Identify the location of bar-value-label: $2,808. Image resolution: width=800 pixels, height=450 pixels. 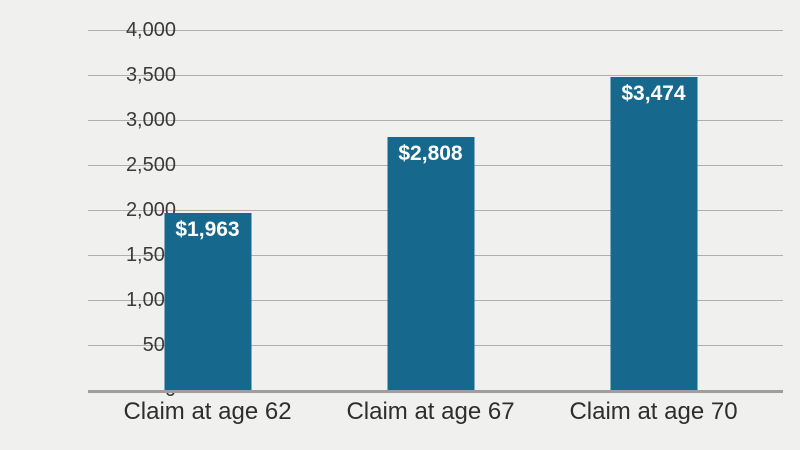
(430, 154).